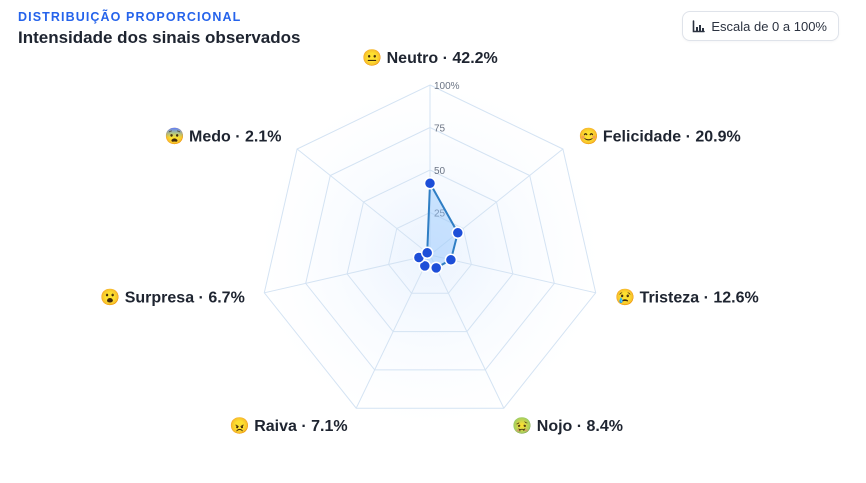 This screenshot has height=483, width=866. Describe the element at coordinates (474, 58) in the screenshot. I see `category-value: 42.2%` at that location.